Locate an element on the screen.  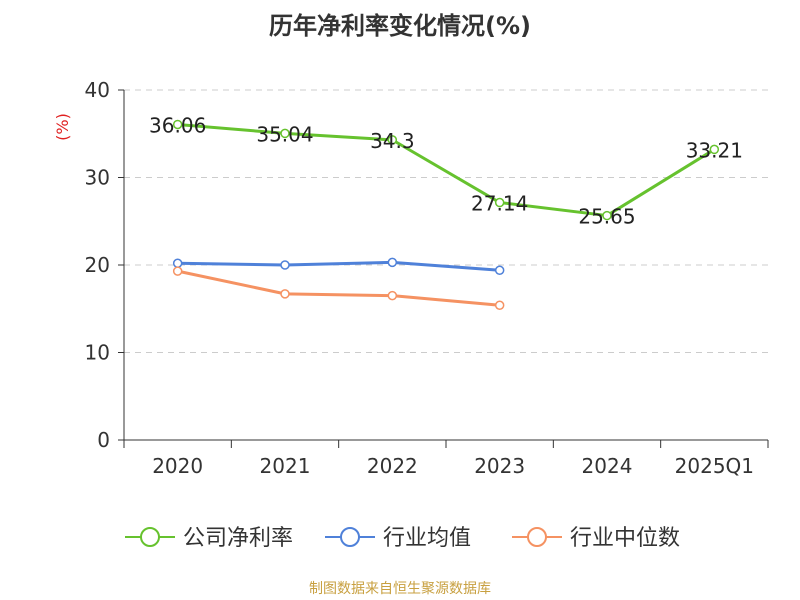
y-axis-label: (%) is located at coordinates (62, 127).